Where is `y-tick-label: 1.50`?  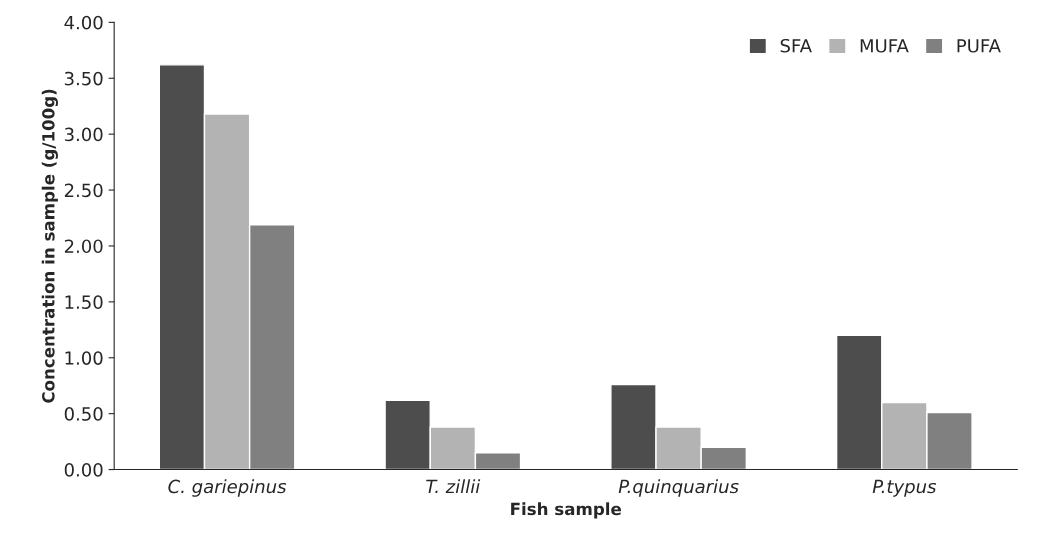 y-tick-label: 1.50 is located at coordinates (84, 302).